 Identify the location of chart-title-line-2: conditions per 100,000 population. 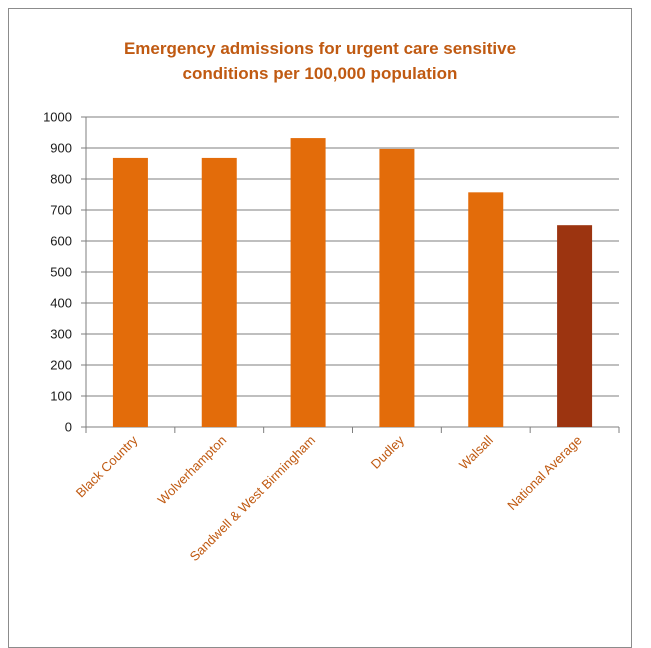
(320, 73).